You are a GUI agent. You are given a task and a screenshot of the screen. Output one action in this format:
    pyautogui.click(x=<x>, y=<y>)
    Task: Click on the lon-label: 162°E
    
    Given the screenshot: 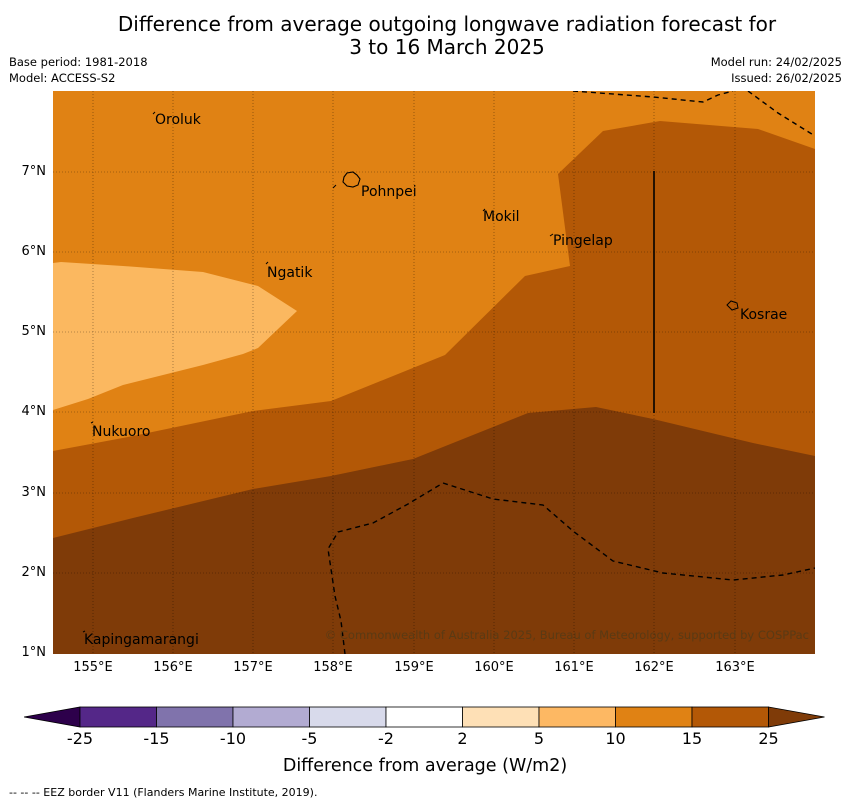 What is the action you would take?
    pyautogui.click(x=654, y=667)
    